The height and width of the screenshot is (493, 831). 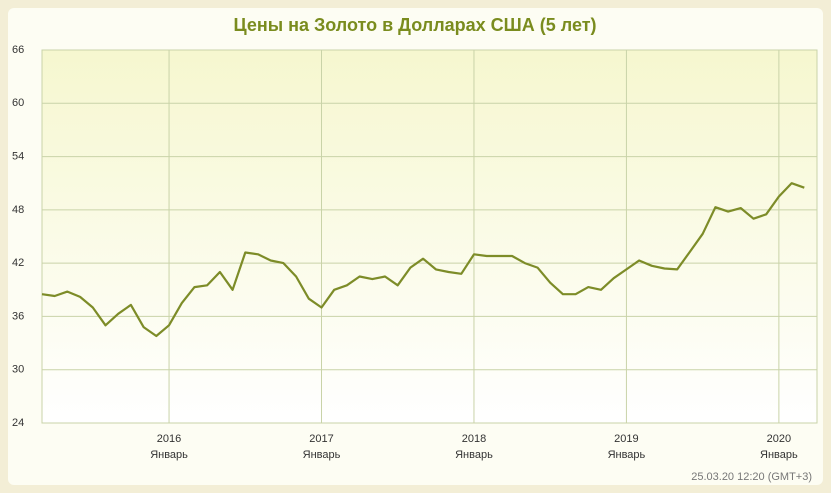 What do you see at coordinates (18, 103) in the screenshot?
I see `y-tick-label: 60` at bounding box center [18, 103].